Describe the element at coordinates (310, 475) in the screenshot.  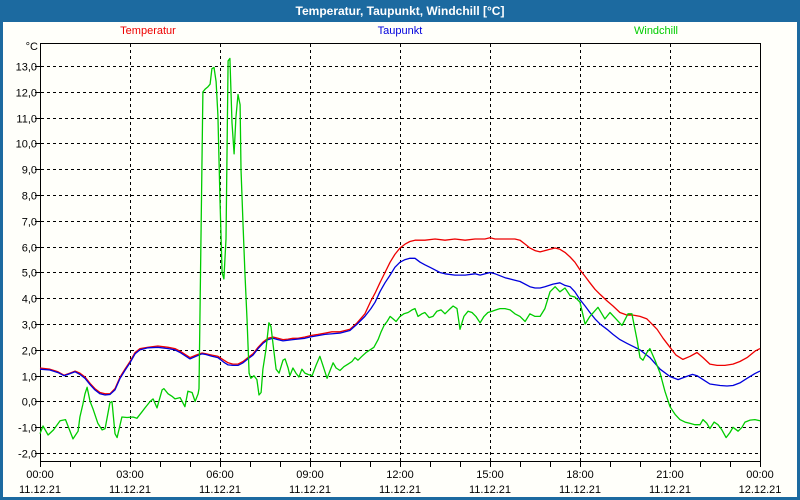
I see `x-tick-time-label: 09:00` at that location.